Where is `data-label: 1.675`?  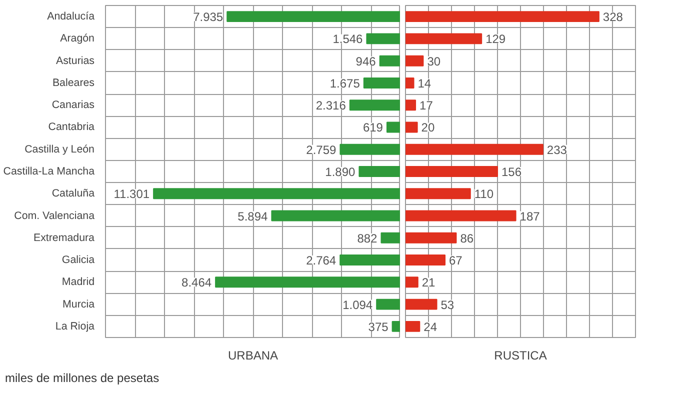 data-label: 1.675 is located at coordinates (345, 83).